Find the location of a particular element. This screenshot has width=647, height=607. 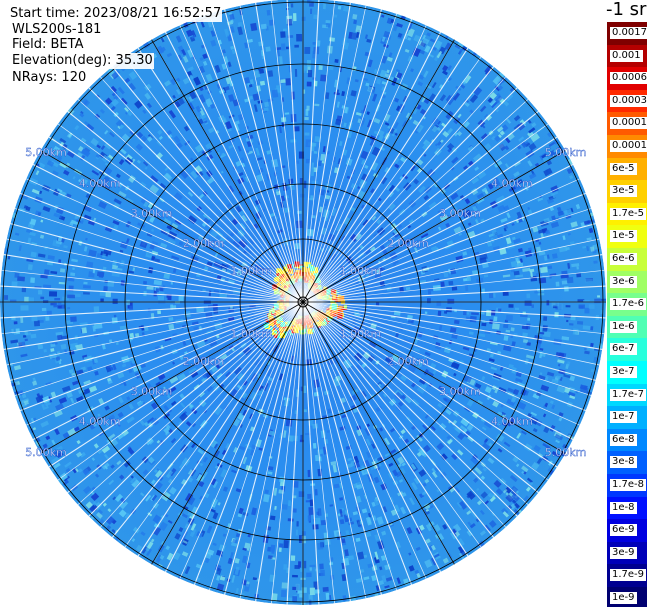

range-label: 5.00km is located at coordinates (46, 452).